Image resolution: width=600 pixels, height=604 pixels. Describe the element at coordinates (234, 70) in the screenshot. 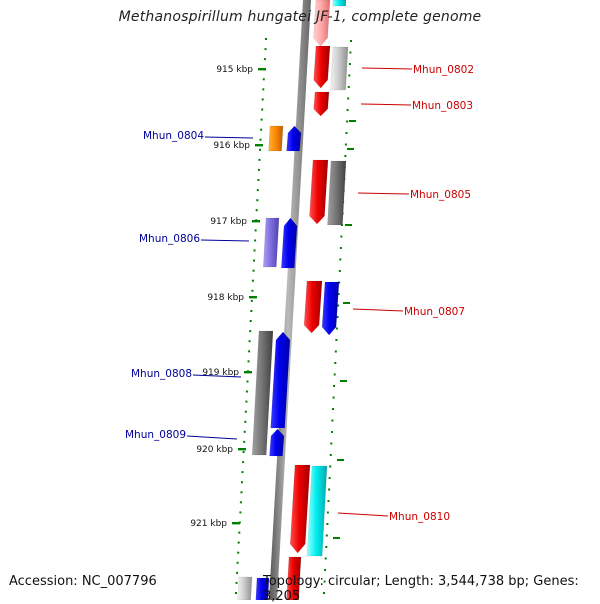

I see `ruler-label: 915 kbp` at that location.